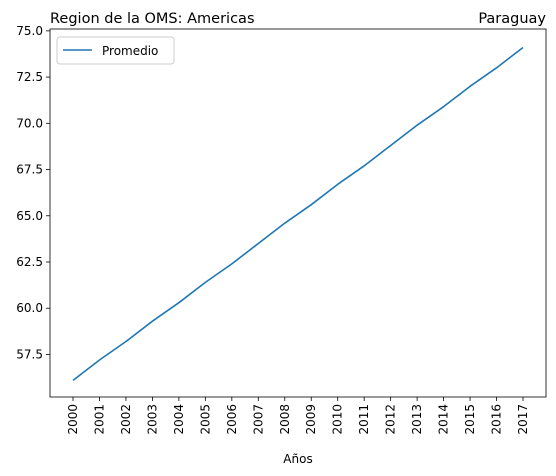 This screenshot has width=556, height=476. I want to click on y-tick-label: 62.5, so click(29, 262).